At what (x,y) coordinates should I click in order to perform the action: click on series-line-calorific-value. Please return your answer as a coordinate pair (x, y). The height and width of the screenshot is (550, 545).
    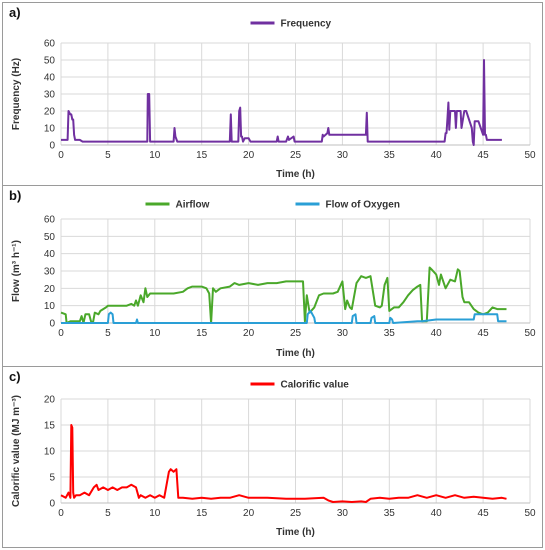
    Looking at the image, I should click on (283, 463).